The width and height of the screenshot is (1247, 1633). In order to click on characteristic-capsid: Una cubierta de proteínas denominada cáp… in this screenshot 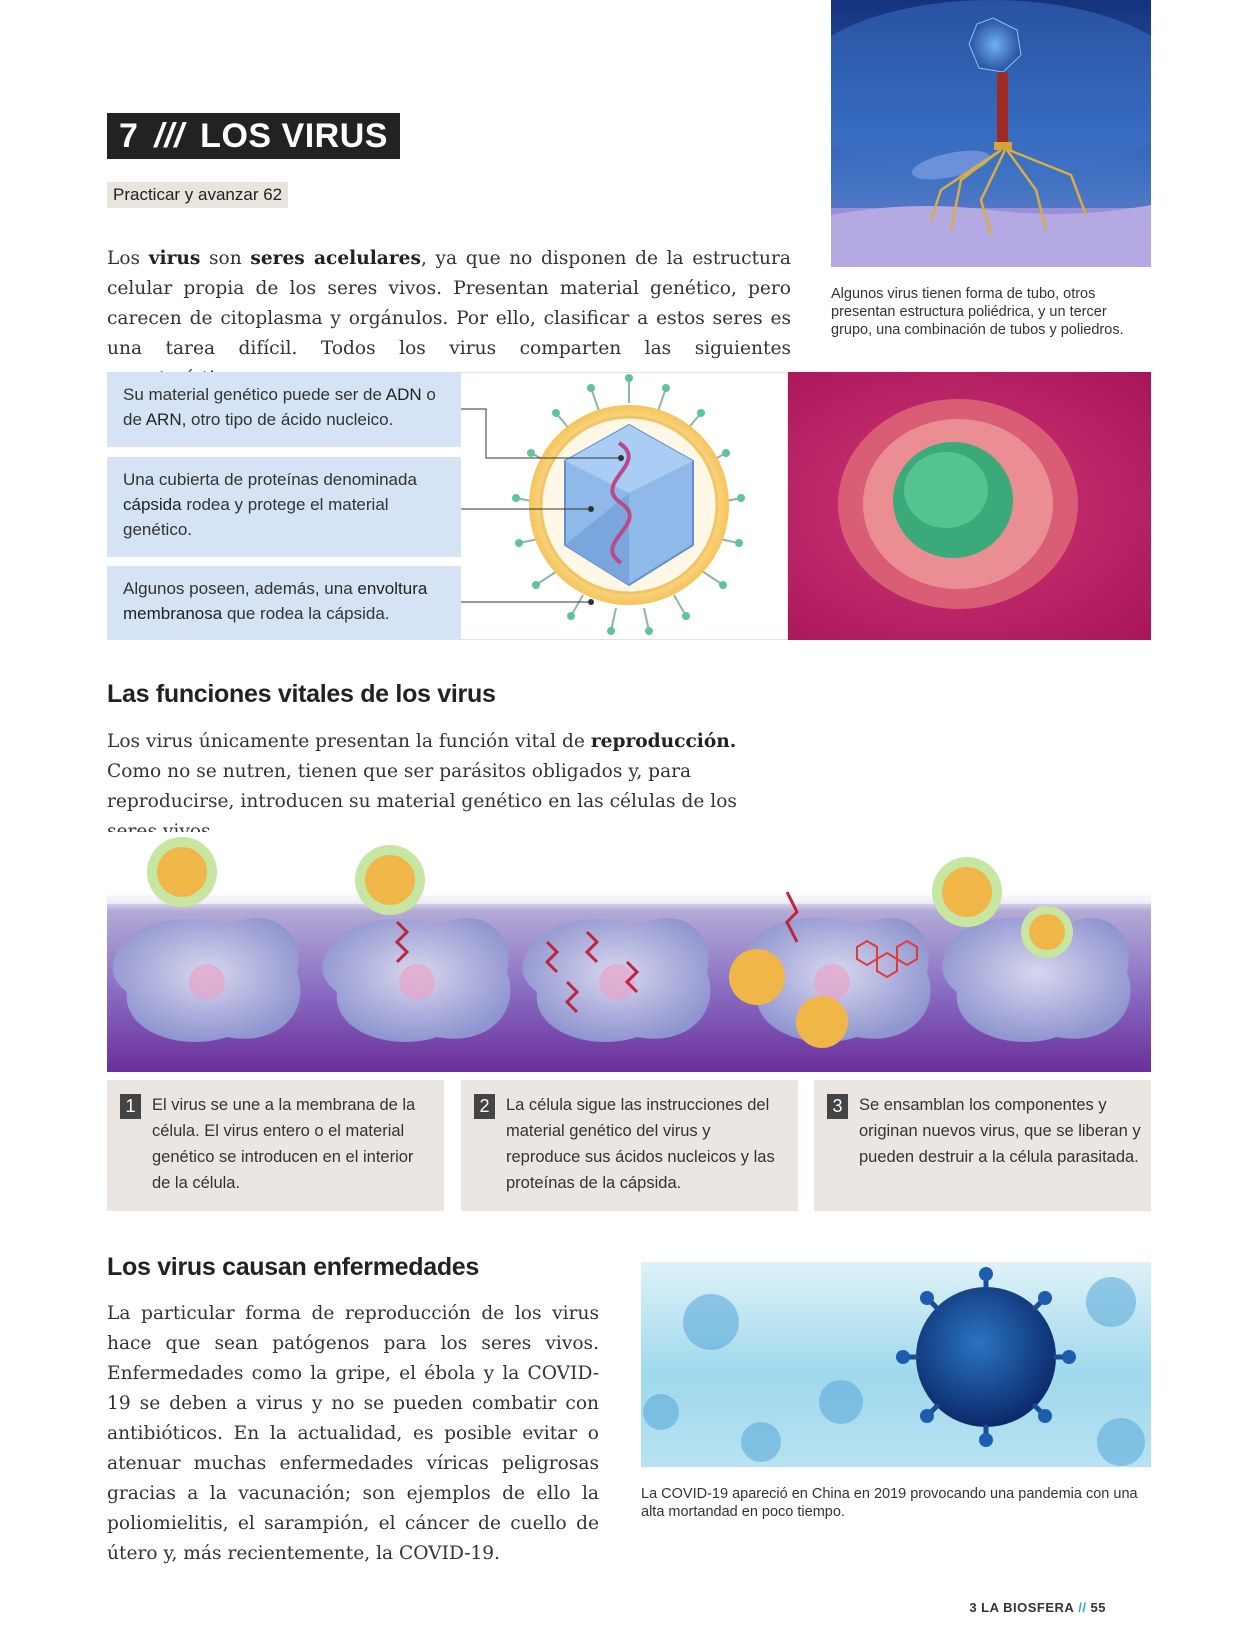, I will do `click(284, 507)`.